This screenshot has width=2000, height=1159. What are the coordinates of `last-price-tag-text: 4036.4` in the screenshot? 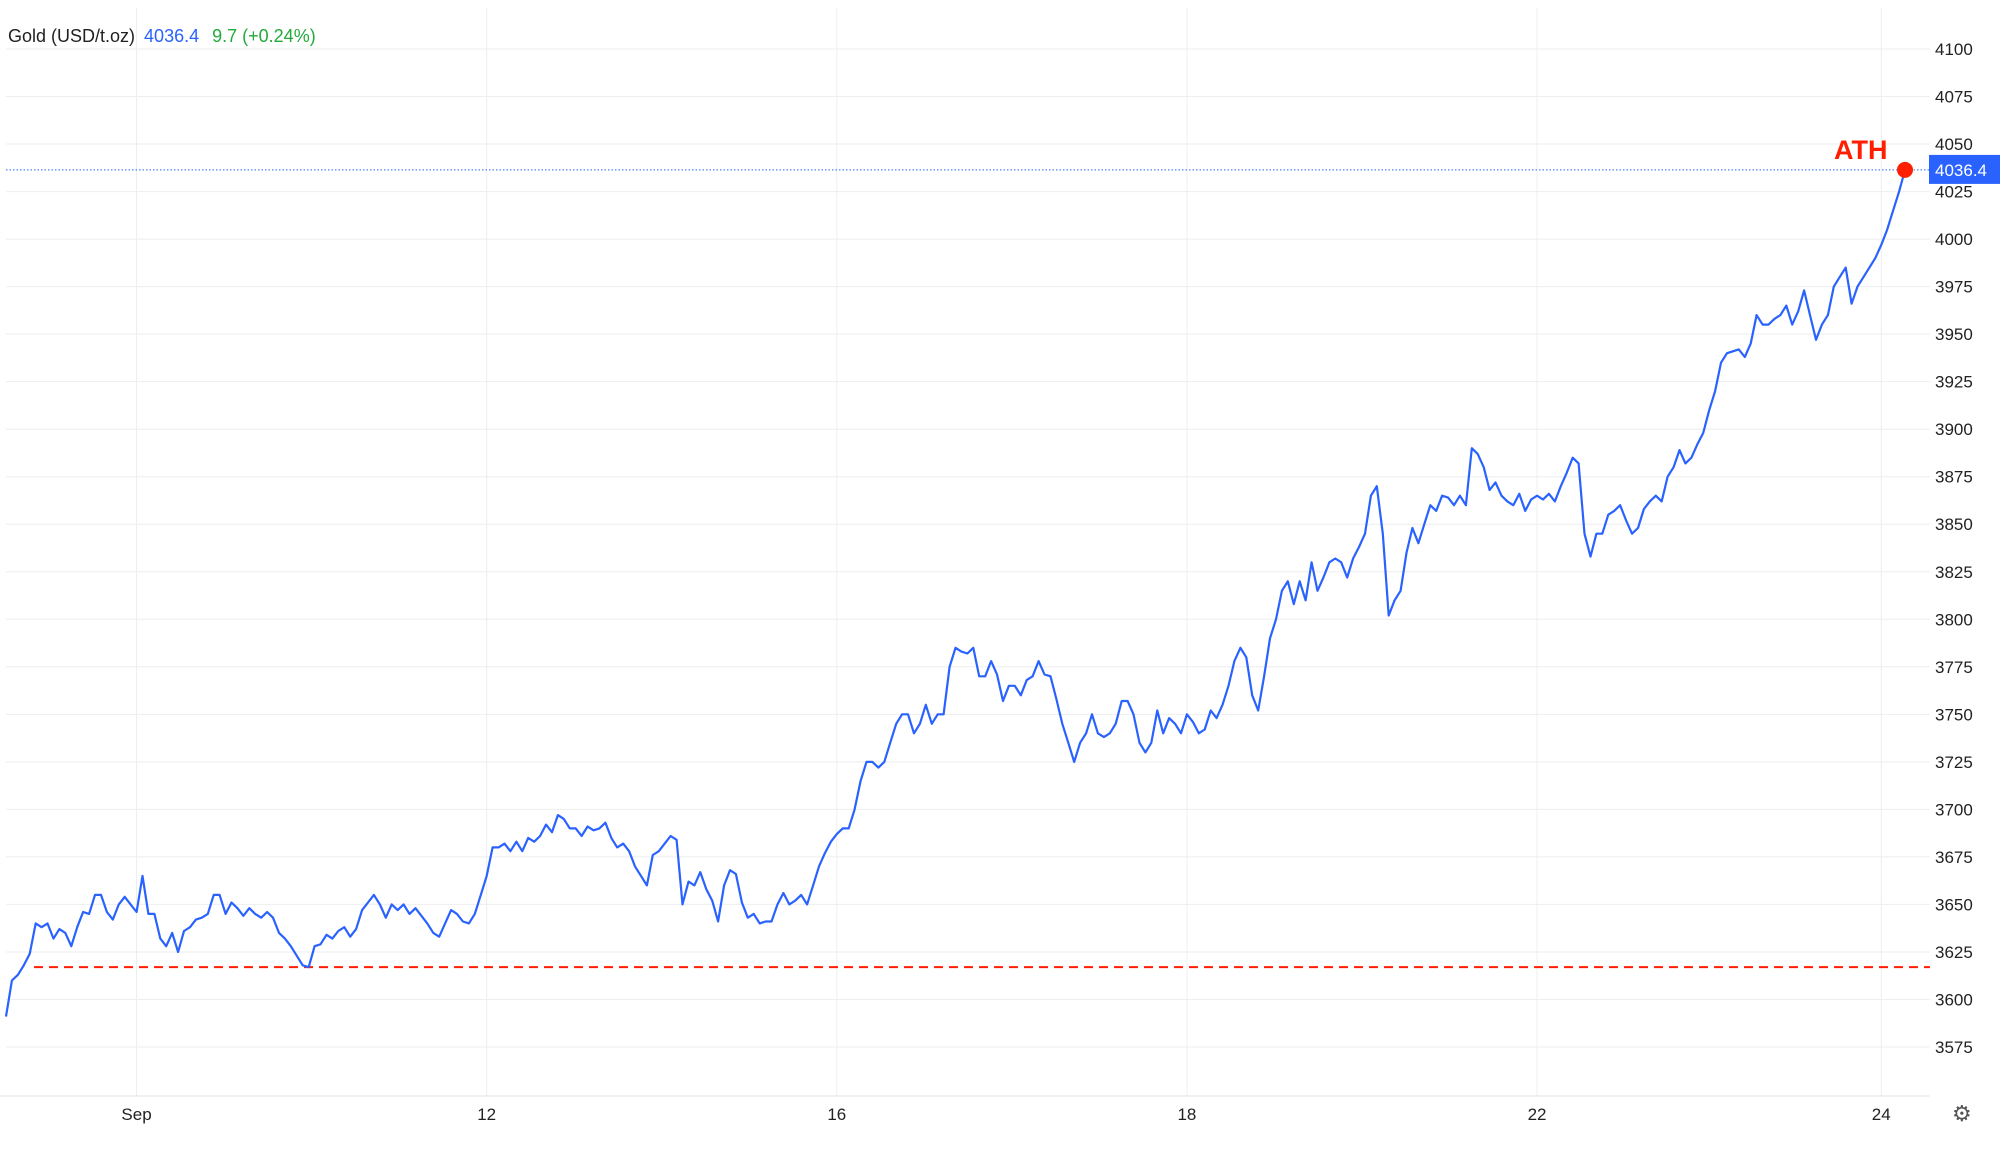 It's located at (1961, 170).